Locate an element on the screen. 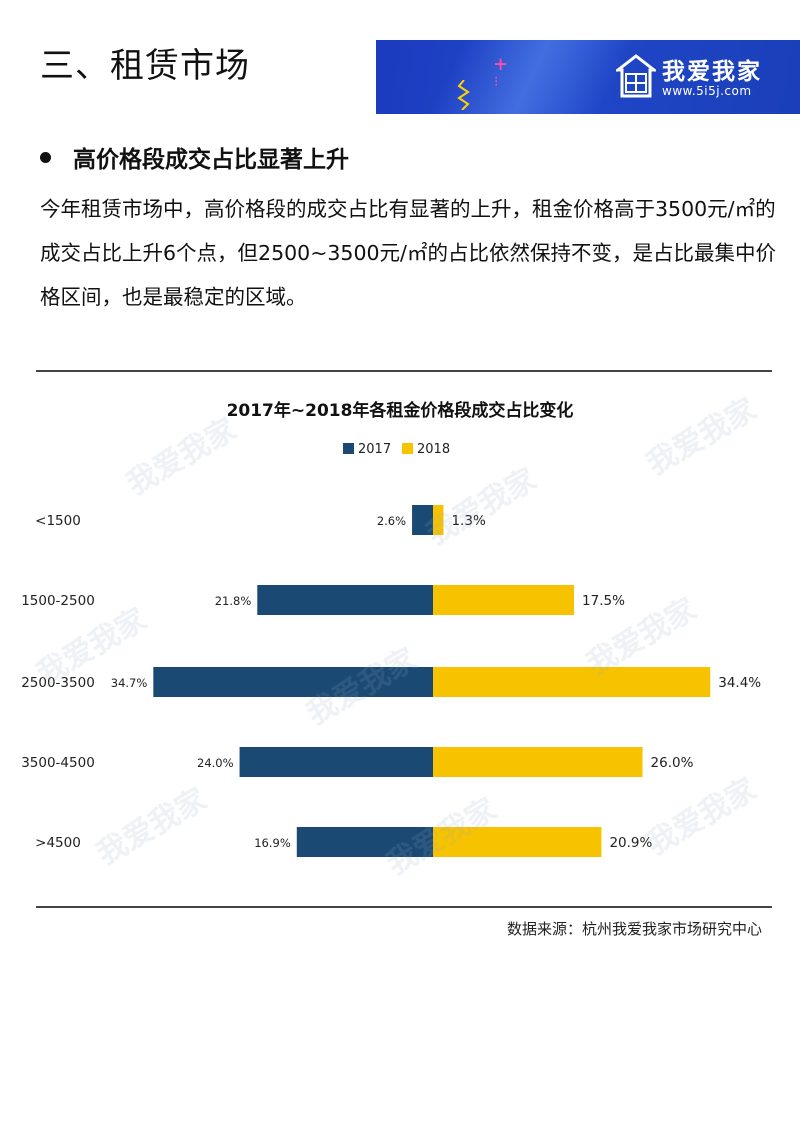 This screenshot has height=1133, width=800. data-label-2017: 2.6% is located at coordinates (391, 521).